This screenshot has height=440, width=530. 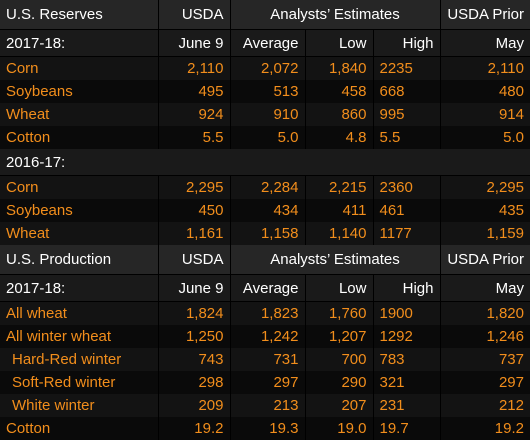 I want to click on row-label: All winter wheat, so click(x=79, y=336).